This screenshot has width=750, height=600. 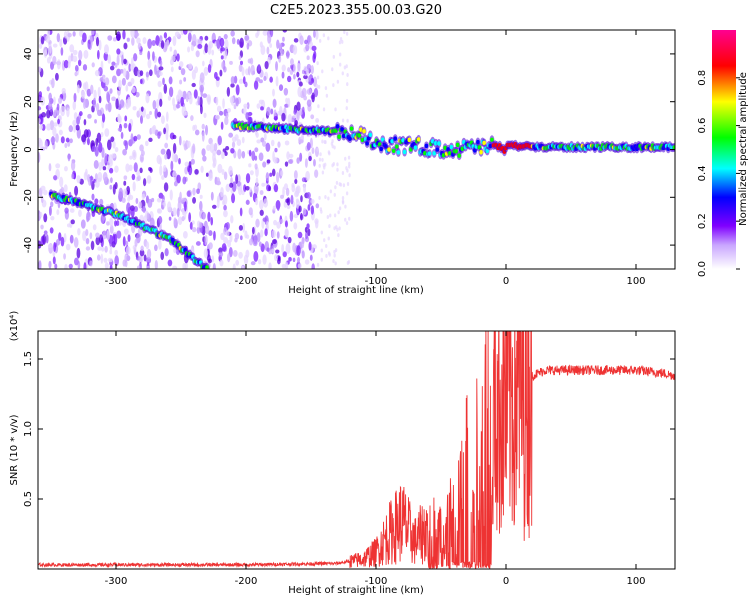 What do you see at coordinates (28, 429) in the screenshot?
I see `y-tick-label: 1.0` at bounding box center [28, 429].